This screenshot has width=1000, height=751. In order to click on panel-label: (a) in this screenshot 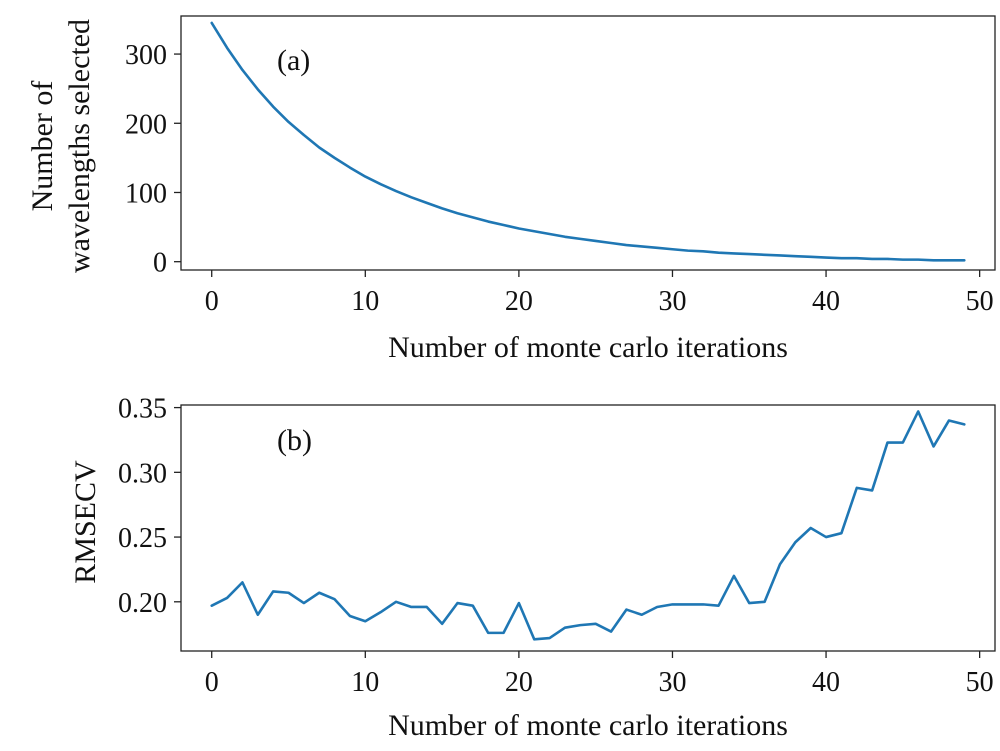, I will do `click(293, 60)`.